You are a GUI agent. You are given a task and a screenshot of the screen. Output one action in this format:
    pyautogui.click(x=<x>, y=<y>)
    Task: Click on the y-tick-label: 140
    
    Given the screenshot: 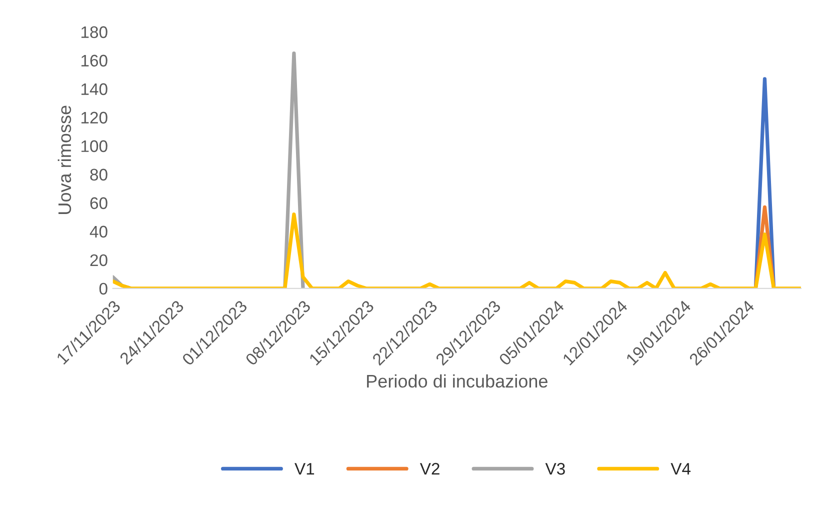 What is the action you would take?
    pyautogui.click(x=94, y=89)
    